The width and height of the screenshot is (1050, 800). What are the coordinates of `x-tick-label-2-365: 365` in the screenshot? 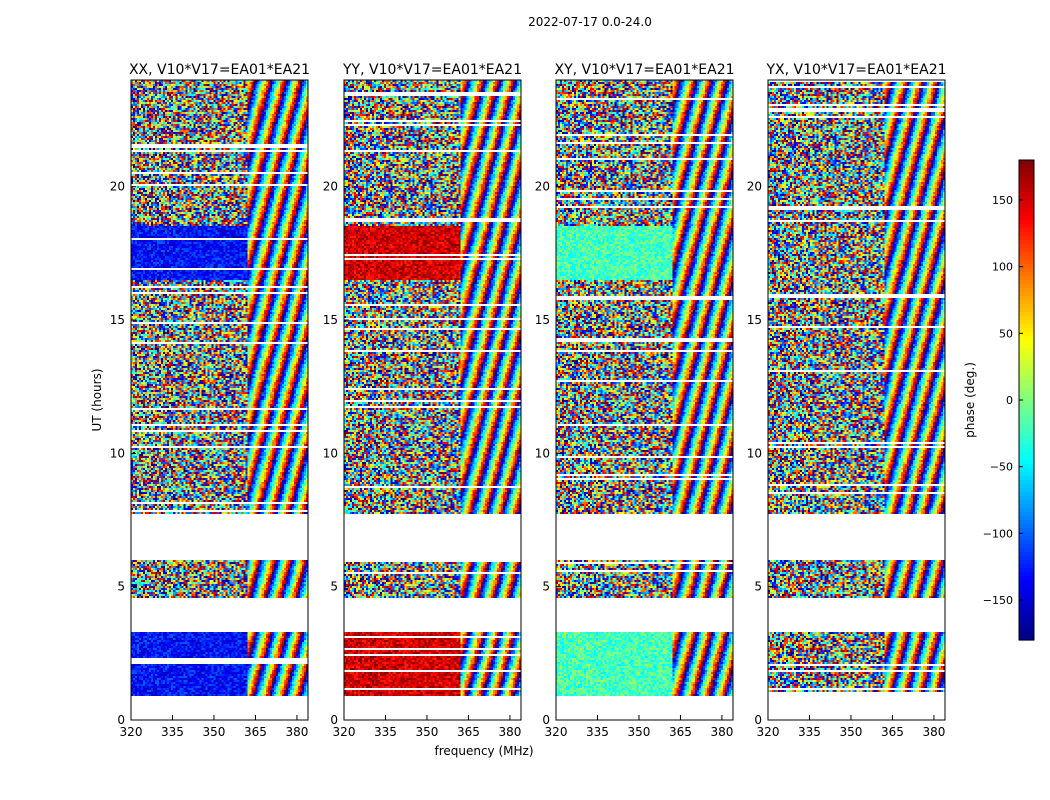 It's located at (468, 732).